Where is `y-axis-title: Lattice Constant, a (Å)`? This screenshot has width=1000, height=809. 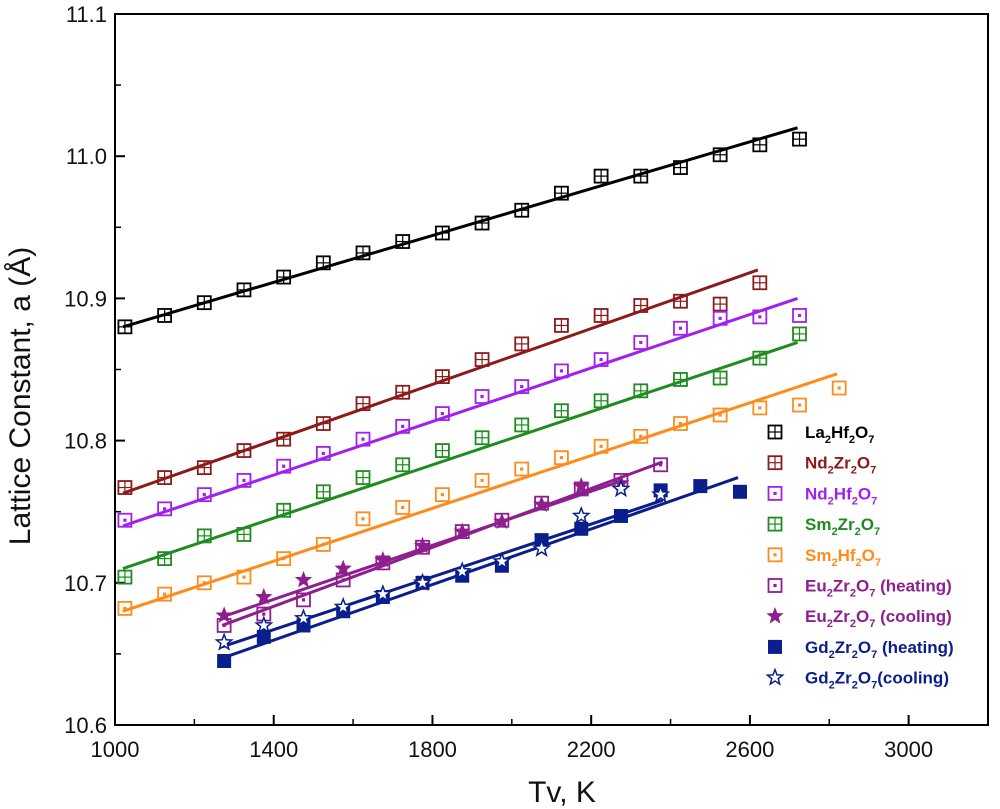
y-axis-title: Lattice Constant, a (Å) is located at coordinates (20, 396).